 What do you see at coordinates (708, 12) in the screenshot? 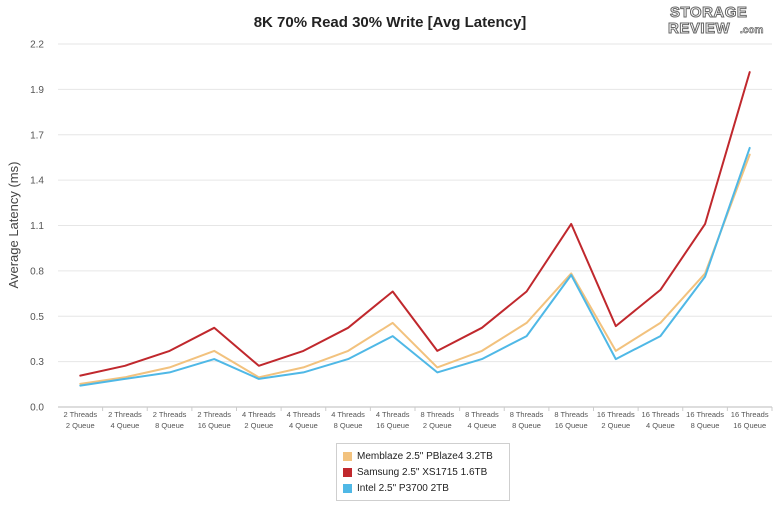
I see `svg-text: STORAGE` at bounding box center [708, 12].